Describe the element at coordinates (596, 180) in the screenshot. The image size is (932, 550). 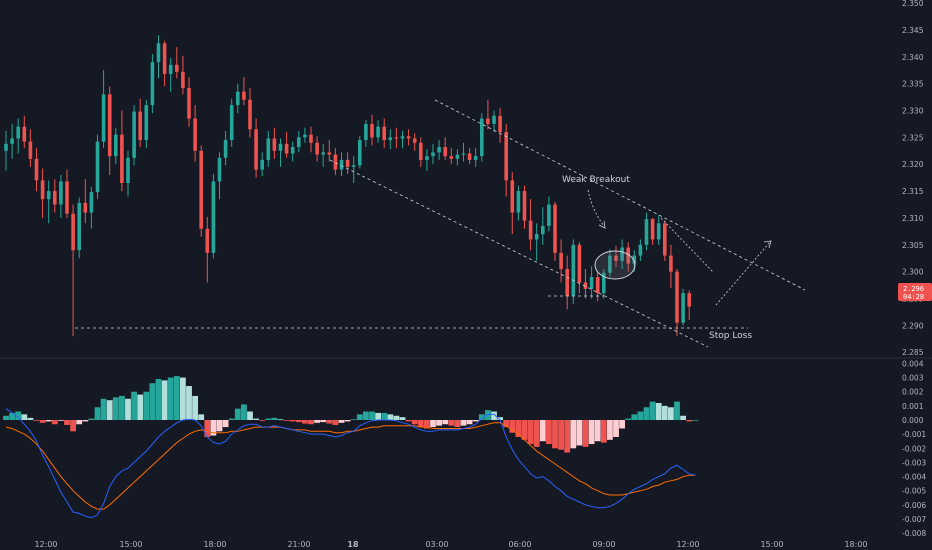
I see `weak-breakout-label: Weak Breakout` at that location.